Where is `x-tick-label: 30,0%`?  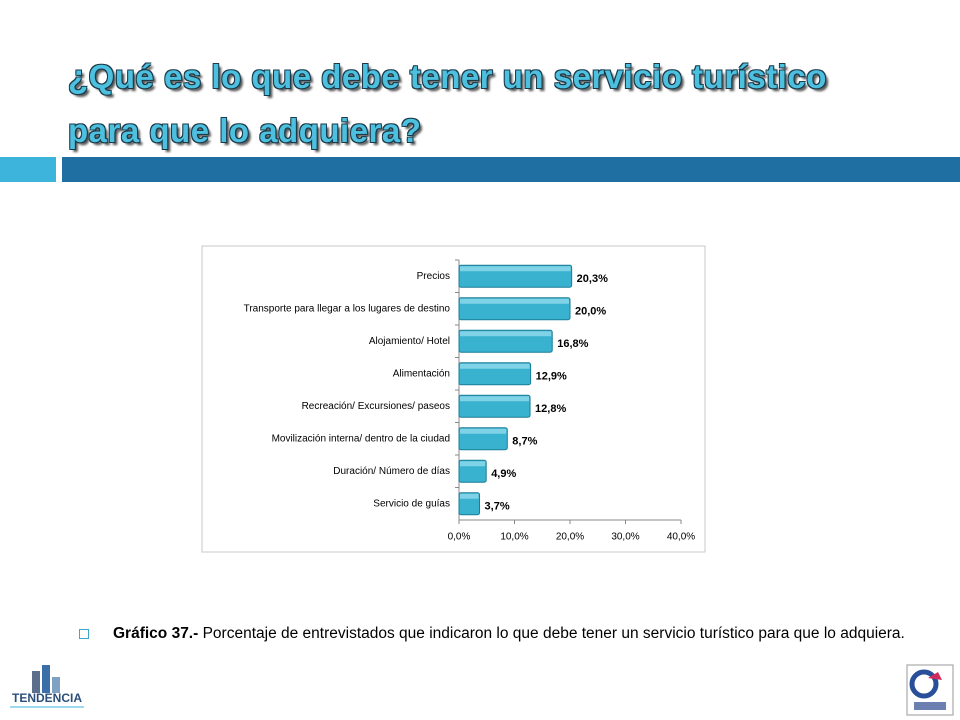
x-tick-label: 30,0% is located at coordinates (625, 537).